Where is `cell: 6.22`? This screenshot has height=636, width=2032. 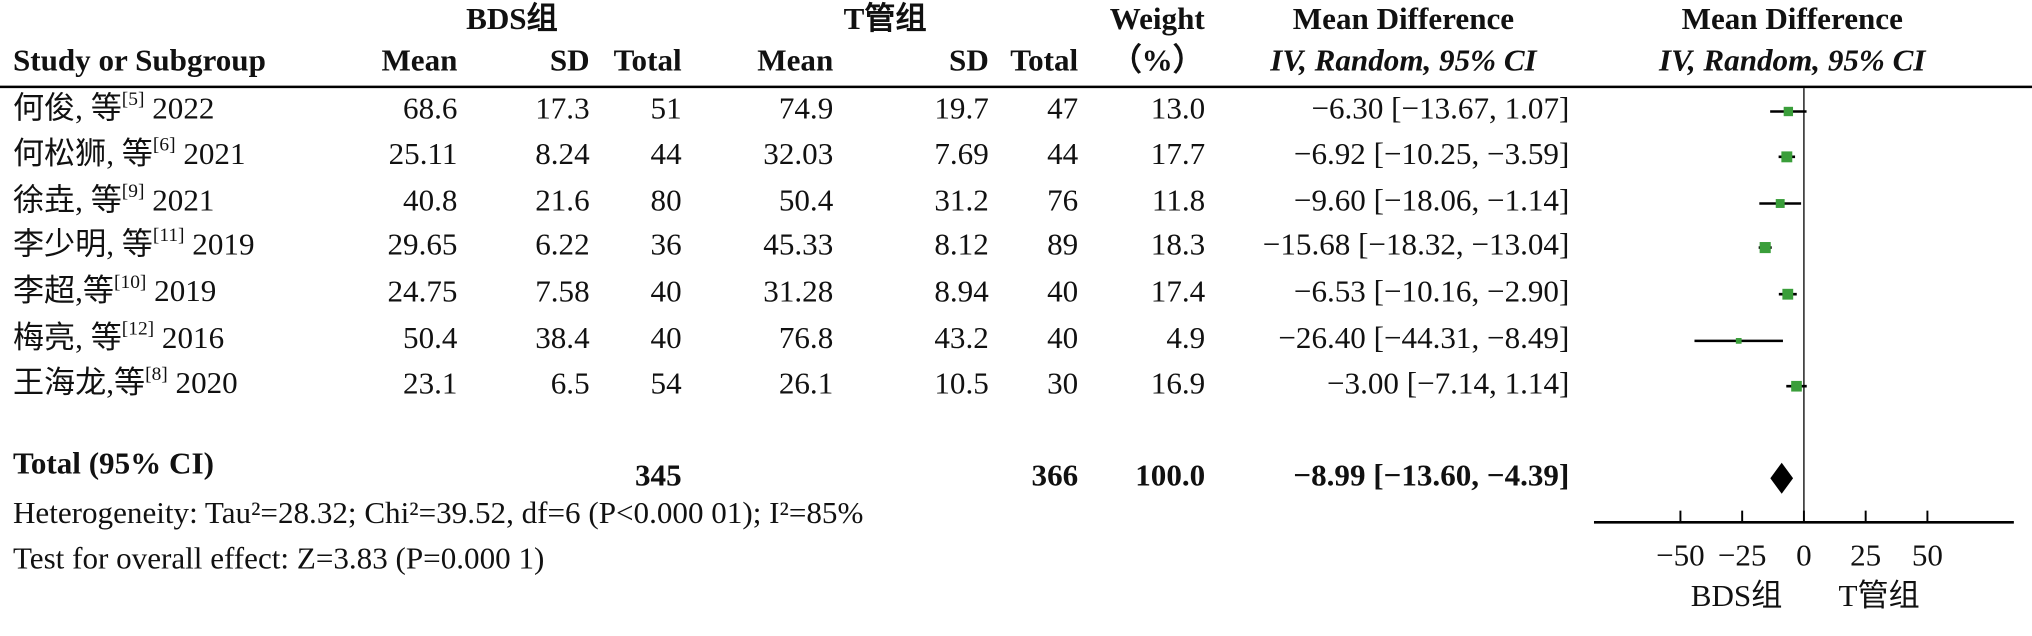 cell: 6.22 is located at coordinates (562, 244).